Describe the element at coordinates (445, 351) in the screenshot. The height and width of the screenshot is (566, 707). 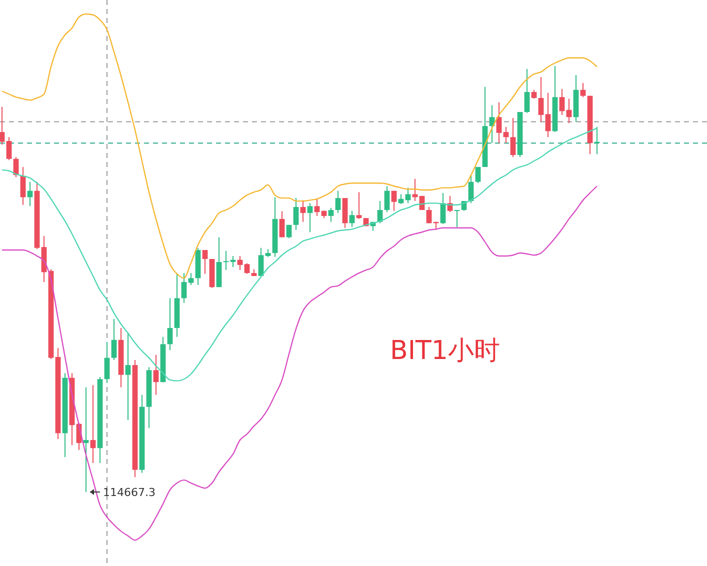
I see `text: BIT1小时` at that location.